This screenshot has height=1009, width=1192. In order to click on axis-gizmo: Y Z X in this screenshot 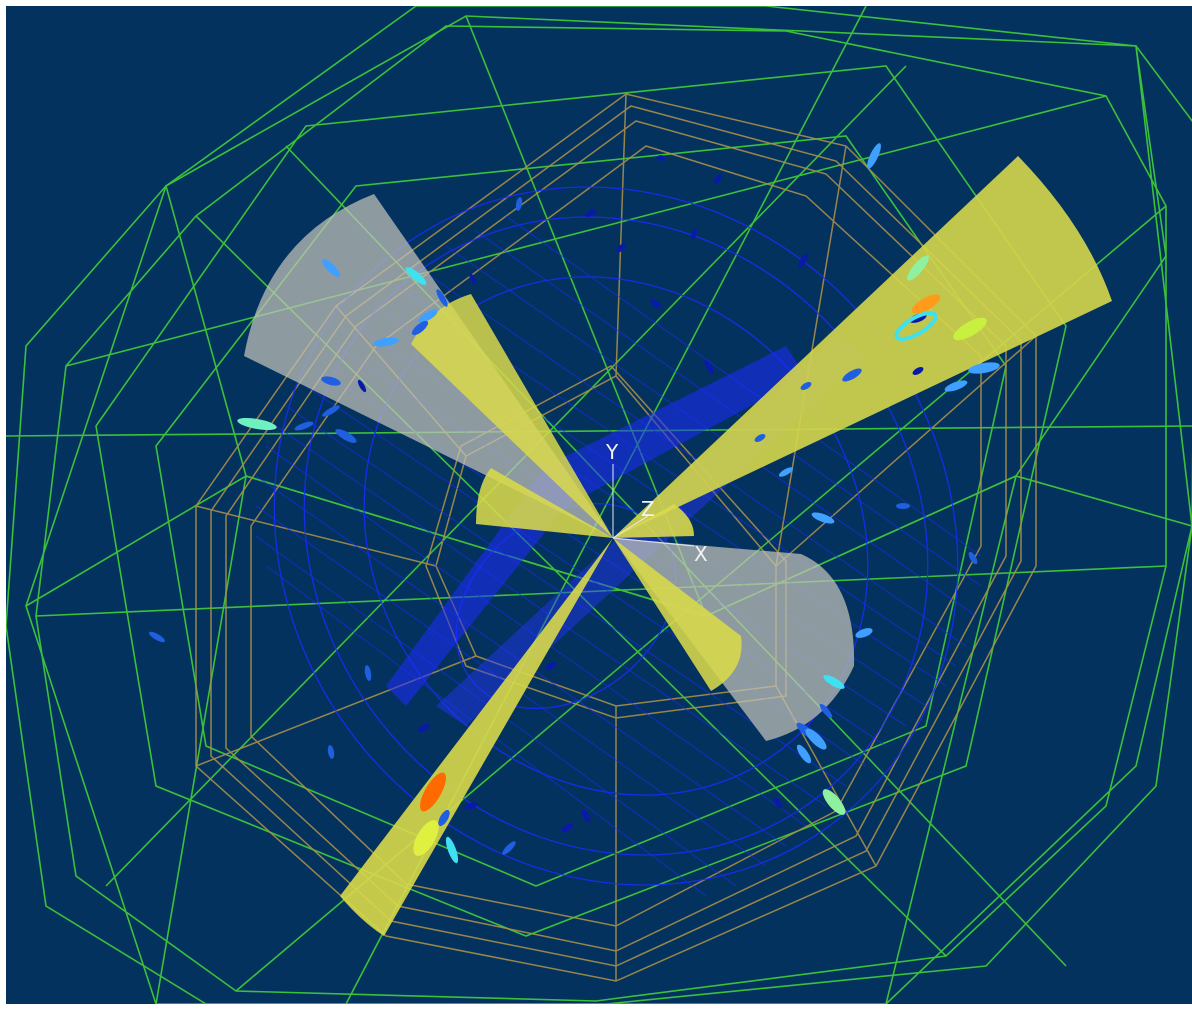, I will do `click(656, 503)`.